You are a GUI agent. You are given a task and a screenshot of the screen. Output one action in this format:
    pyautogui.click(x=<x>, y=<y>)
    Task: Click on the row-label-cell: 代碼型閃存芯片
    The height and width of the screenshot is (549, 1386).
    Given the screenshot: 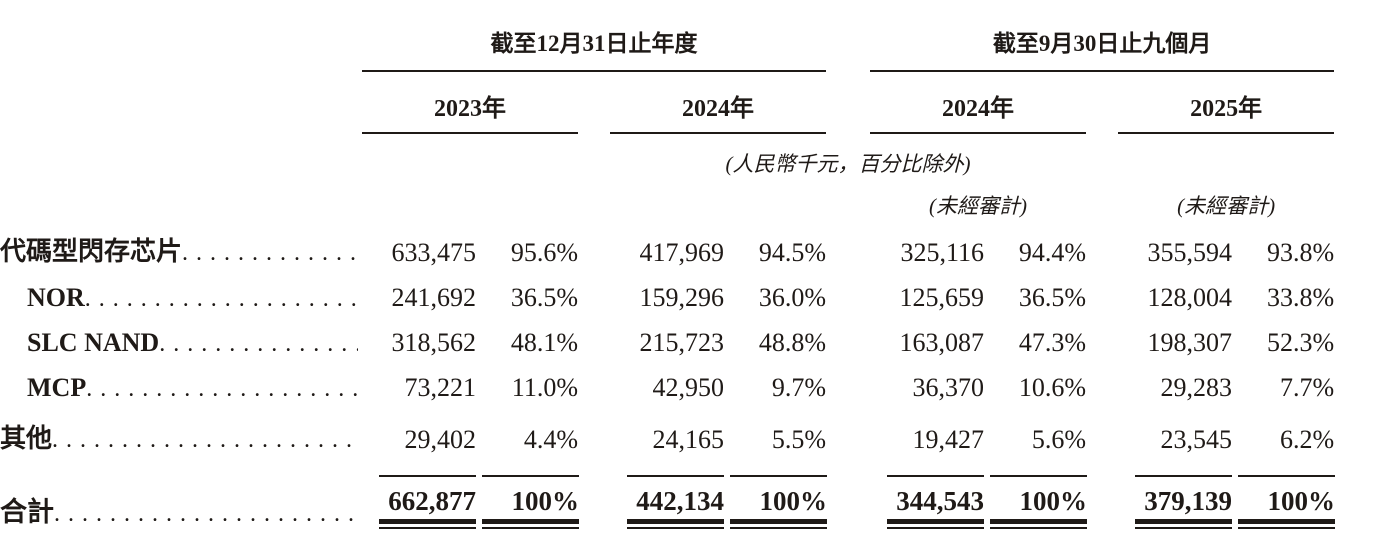 What is the action you would take?
    pyautogui.click(x=181, y=250)
    